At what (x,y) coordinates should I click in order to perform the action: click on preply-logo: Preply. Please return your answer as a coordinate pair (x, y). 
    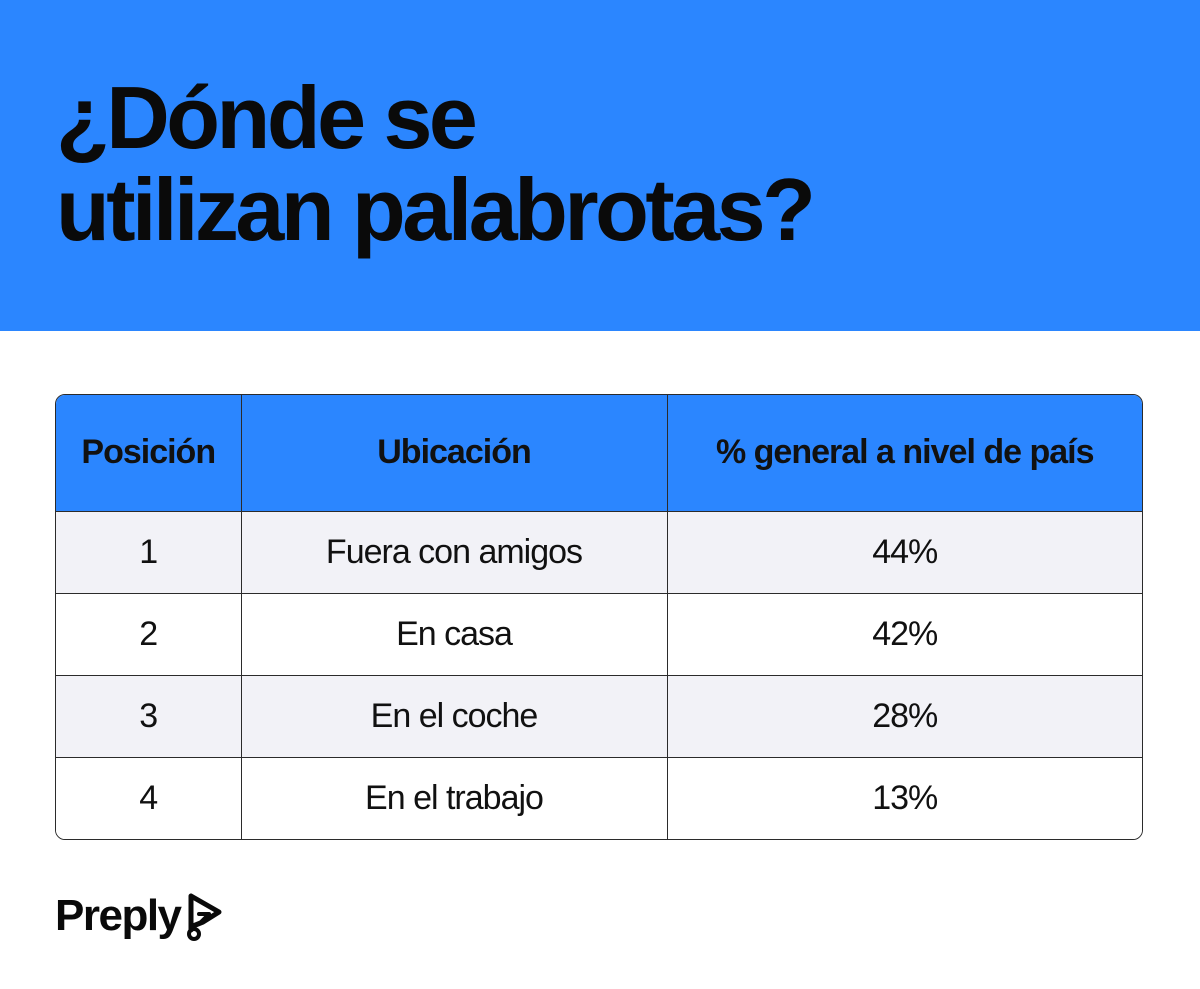
    Looking at the image, I should click on (141, 916).